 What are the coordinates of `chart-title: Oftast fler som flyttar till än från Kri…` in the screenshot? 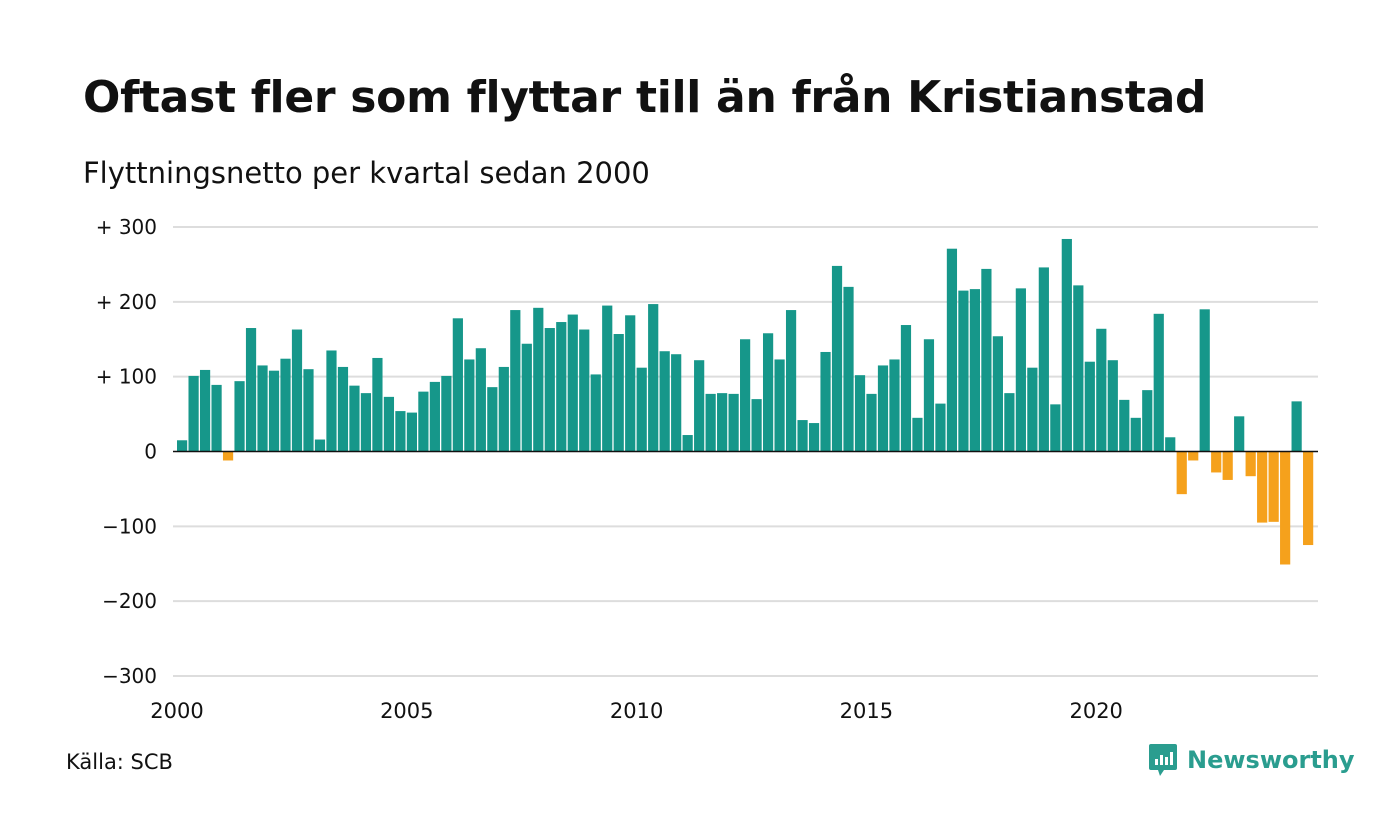 It's located at (645, 97).